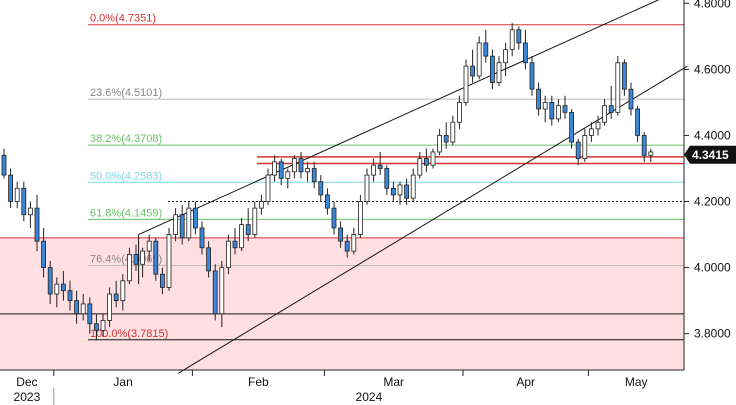 The image size is (736, 405). What do you see at coordinates (712, 268) in the screenshot?
I see `y-tick-label: 4.0000` at bounding box center [712, 268].